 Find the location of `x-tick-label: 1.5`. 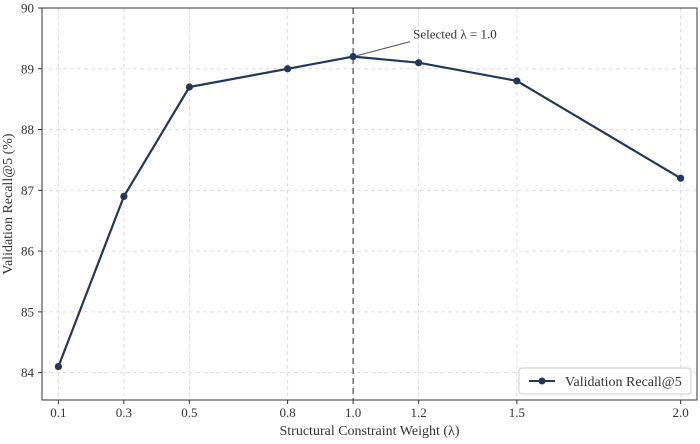

x-tick-label: 1.5 is located at coordinates (517, 412).